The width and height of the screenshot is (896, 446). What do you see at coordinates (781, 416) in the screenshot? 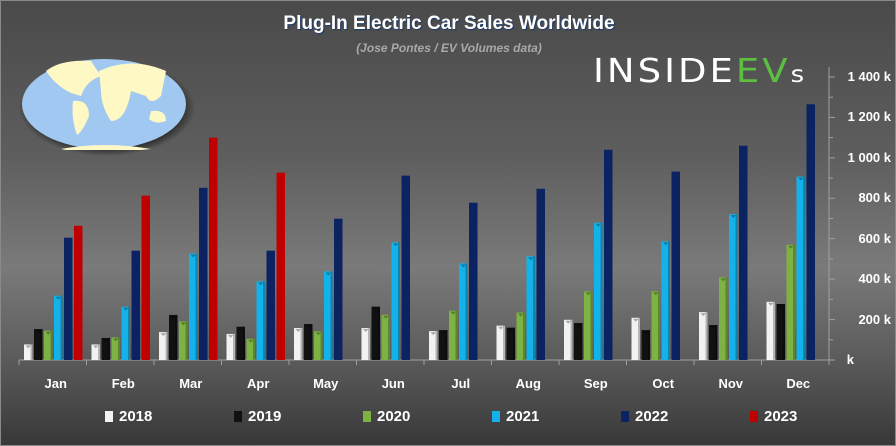
I see `legend-label: 2023` at bounding box center [781, 416].